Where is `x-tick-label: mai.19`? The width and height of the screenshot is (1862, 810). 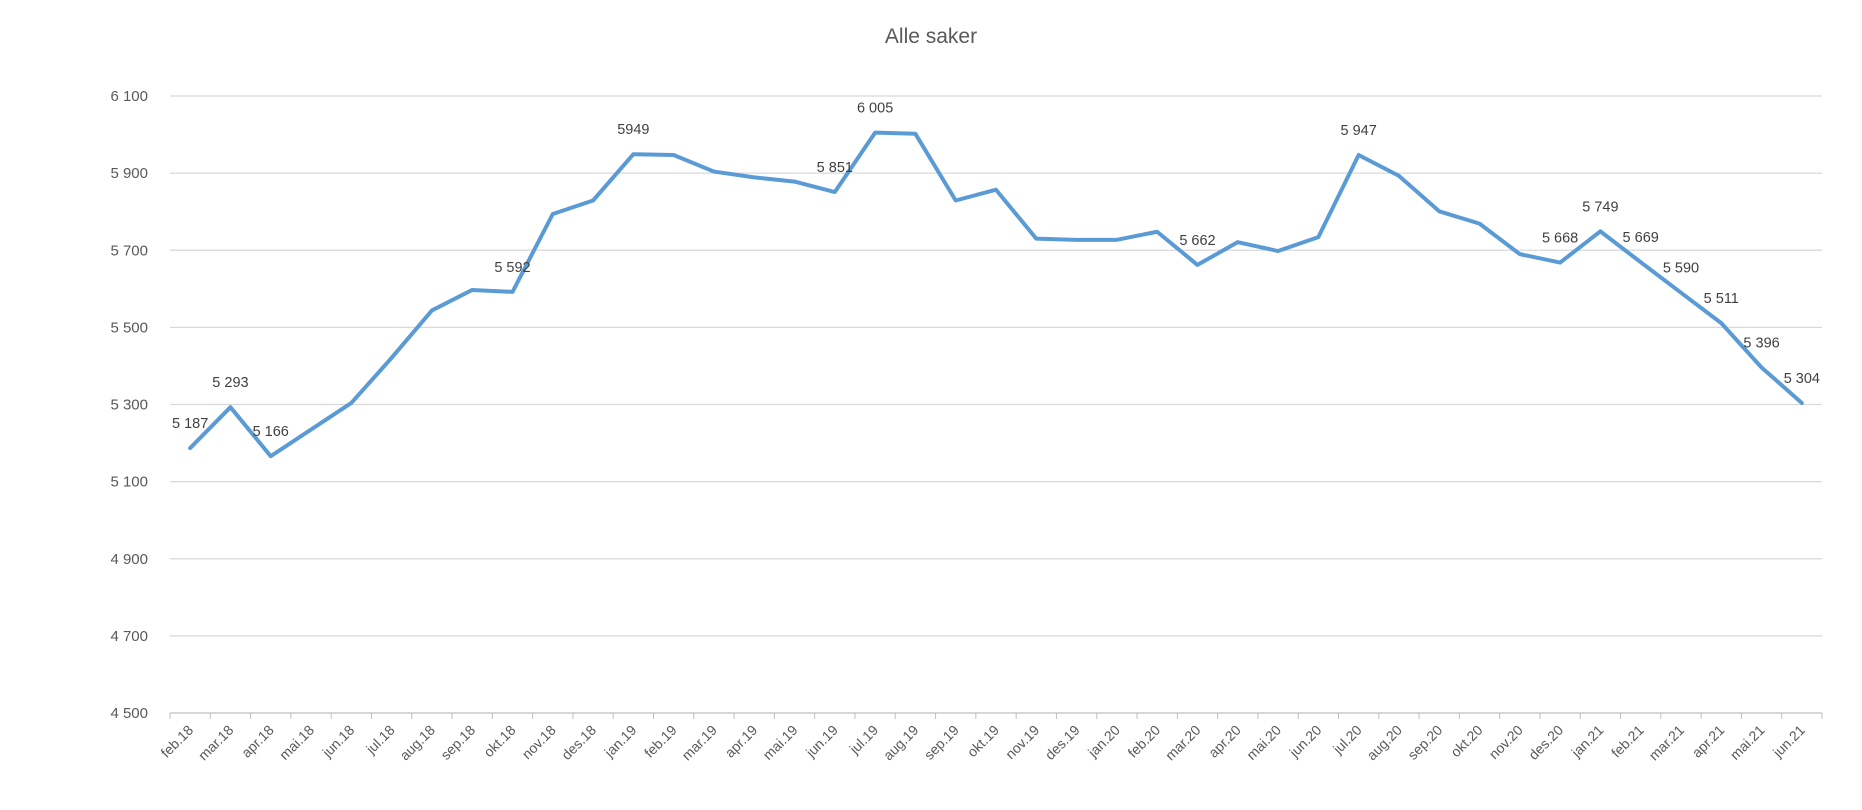 x-tick-label: mai.19 is located at coordinates (780, 742).